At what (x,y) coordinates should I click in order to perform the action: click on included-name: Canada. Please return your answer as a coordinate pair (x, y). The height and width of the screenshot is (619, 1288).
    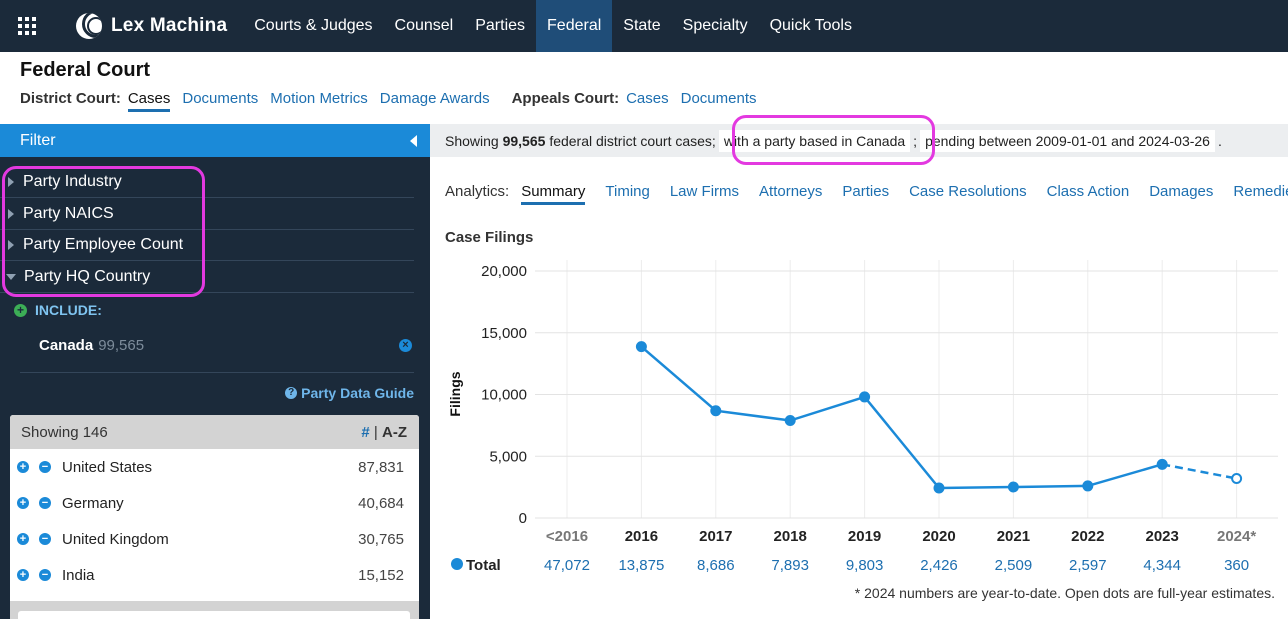
    Looking at the image, I should click on (66, 345).